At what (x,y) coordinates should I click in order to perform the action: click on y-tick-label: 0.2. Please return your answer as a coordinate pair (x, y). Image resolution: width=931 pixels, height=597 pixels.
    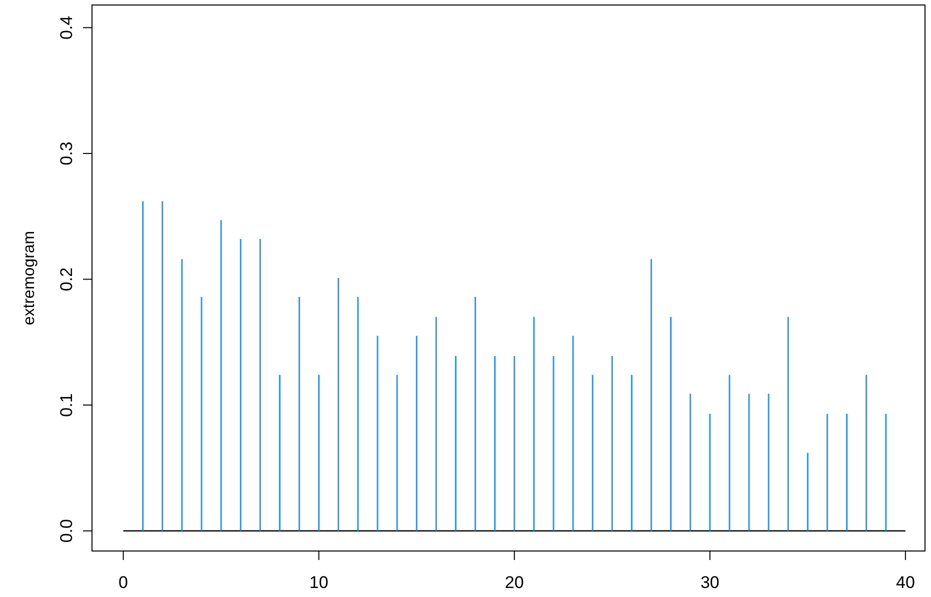
    Looking at the image, I should click on (66, 279).